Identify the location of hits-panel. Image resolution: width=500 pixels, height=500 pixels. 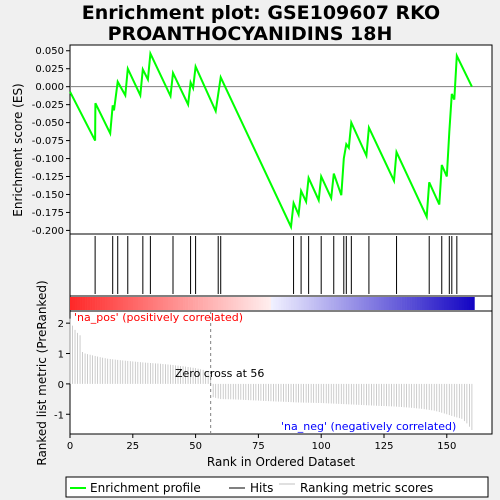
(281, 265).